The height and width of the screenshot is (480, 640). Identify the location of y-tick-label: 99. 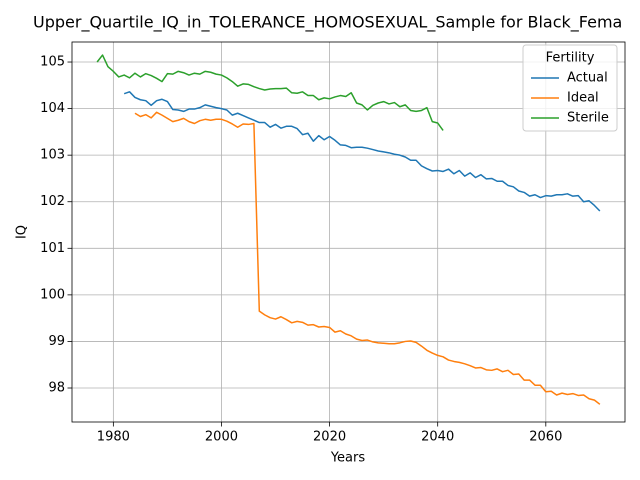
(56, 341).